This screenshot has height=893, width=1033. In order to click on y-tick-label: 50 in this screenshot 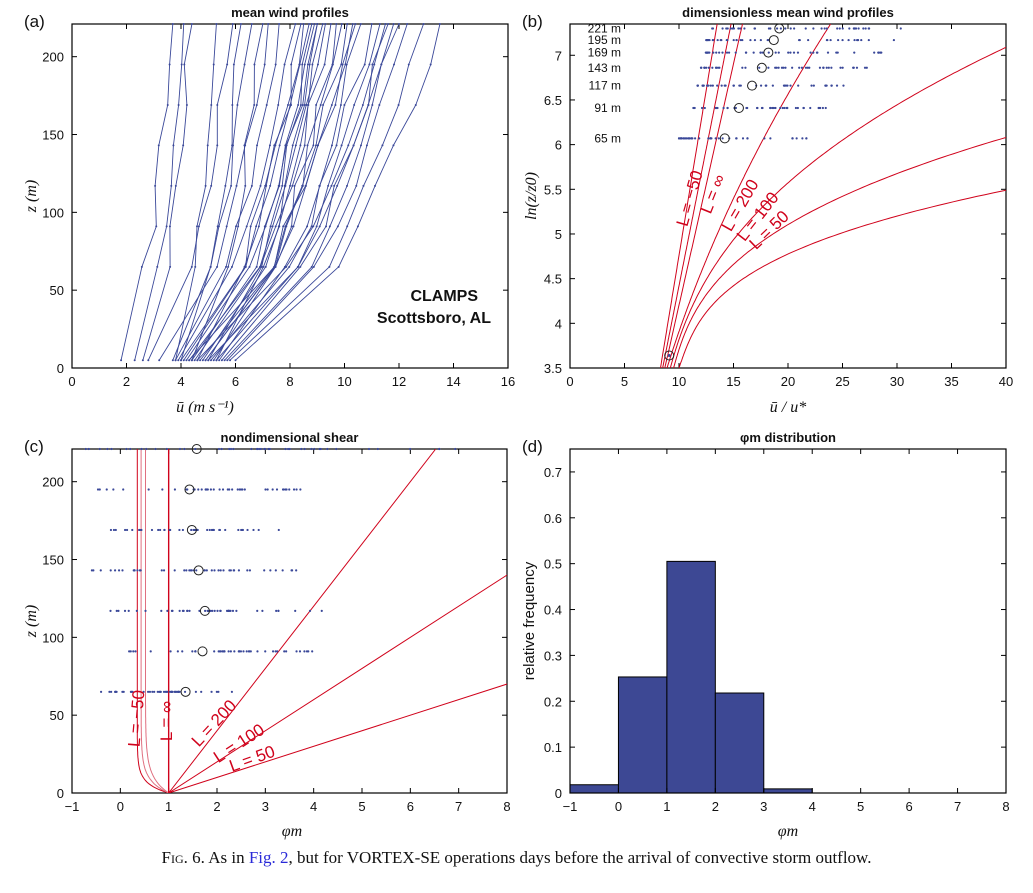, I will do `click(57, 715)`.